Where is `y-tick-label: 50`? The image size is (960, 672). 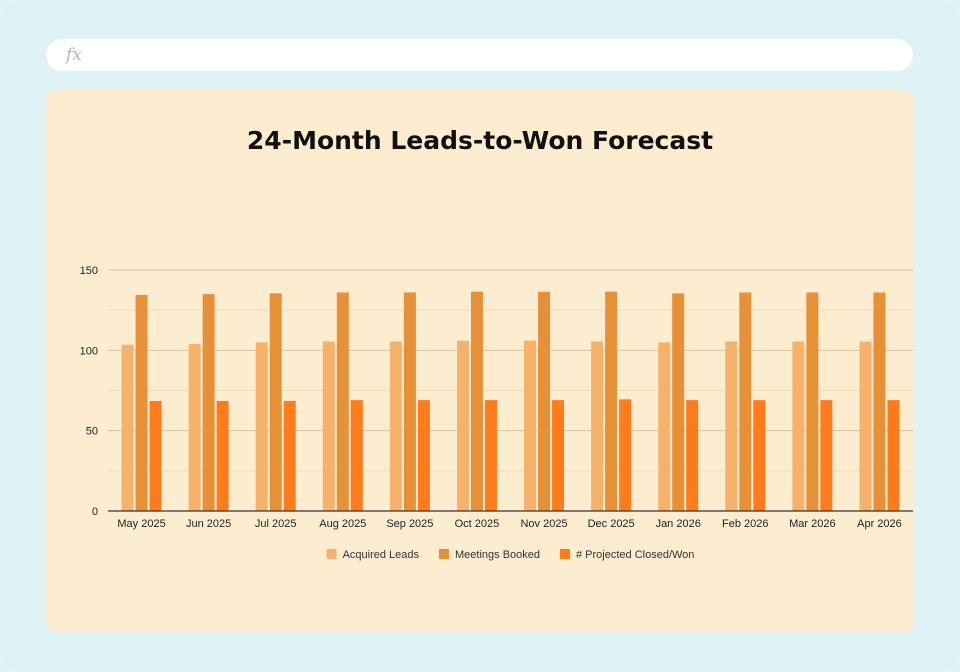 y-tick-label: 50 is located at coordinates (92, 432).